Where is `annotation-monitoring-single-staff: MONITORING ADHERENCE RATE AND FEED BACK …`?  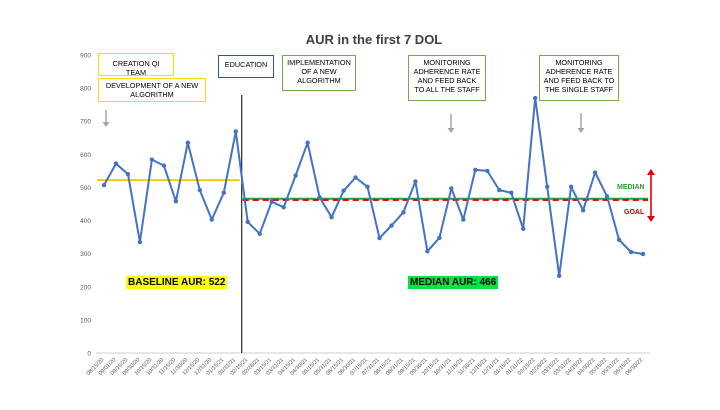
annotation-monitoring-single-staff: MONITORING ADHERENCE RATE AND FEED BACK … is located at coordinates (579, 78).